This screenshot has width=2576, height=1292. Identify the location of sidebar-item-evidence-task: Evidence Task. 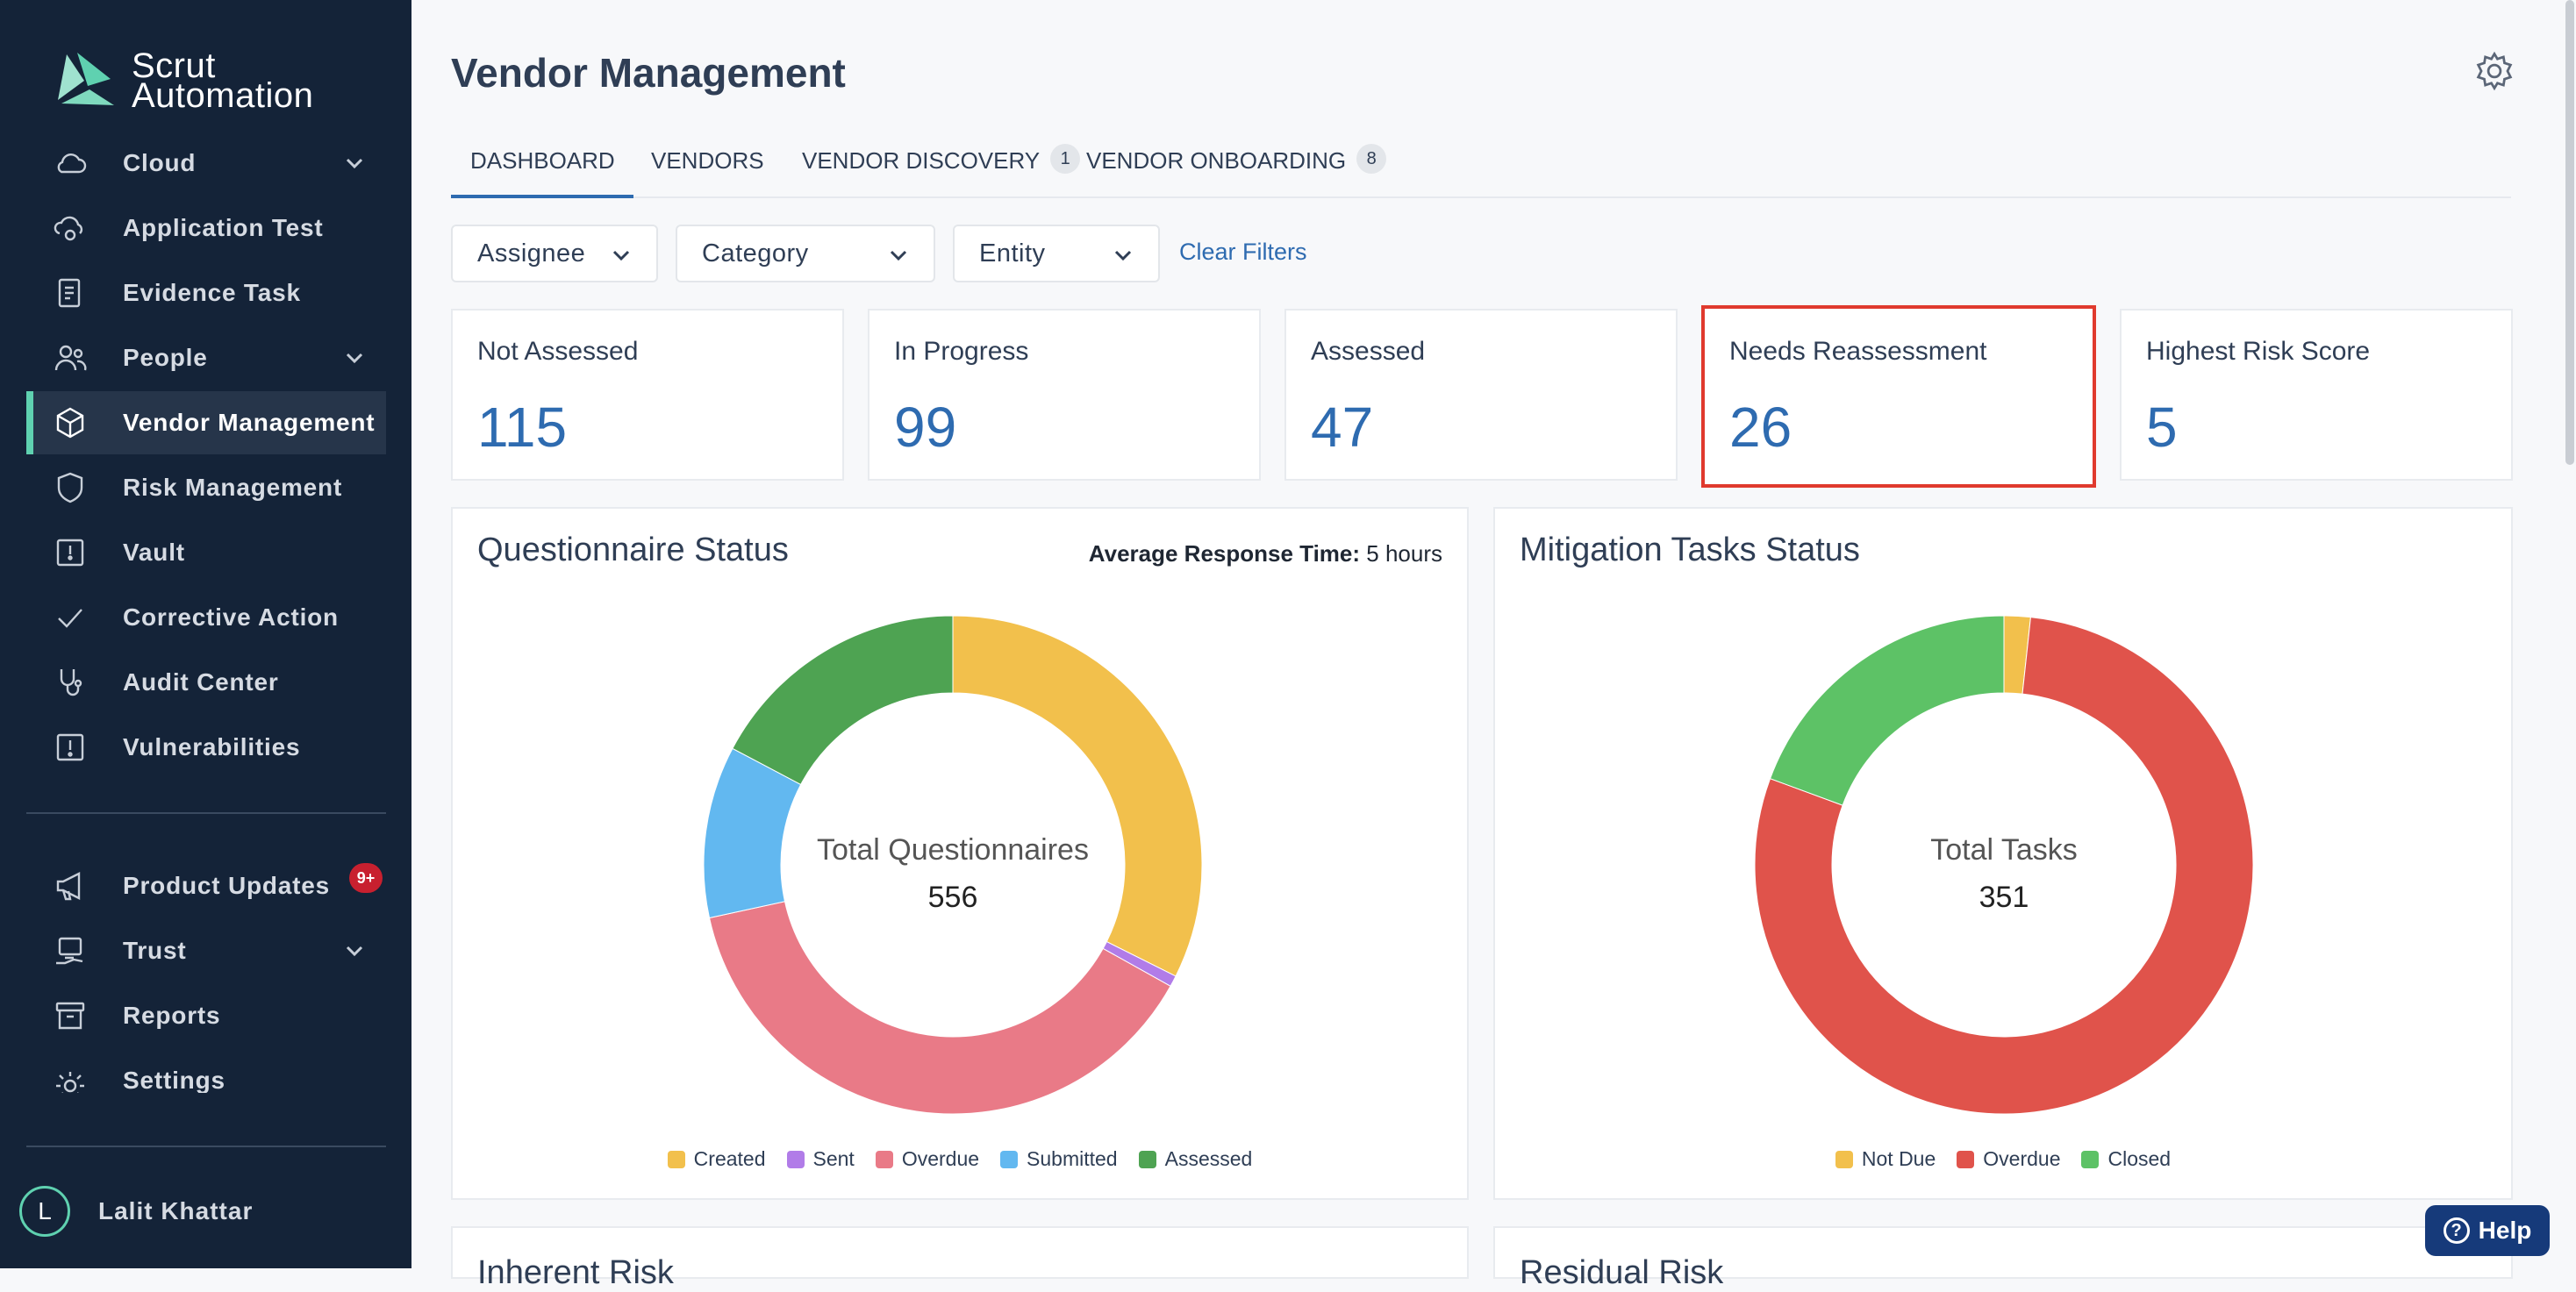
(206, 293).